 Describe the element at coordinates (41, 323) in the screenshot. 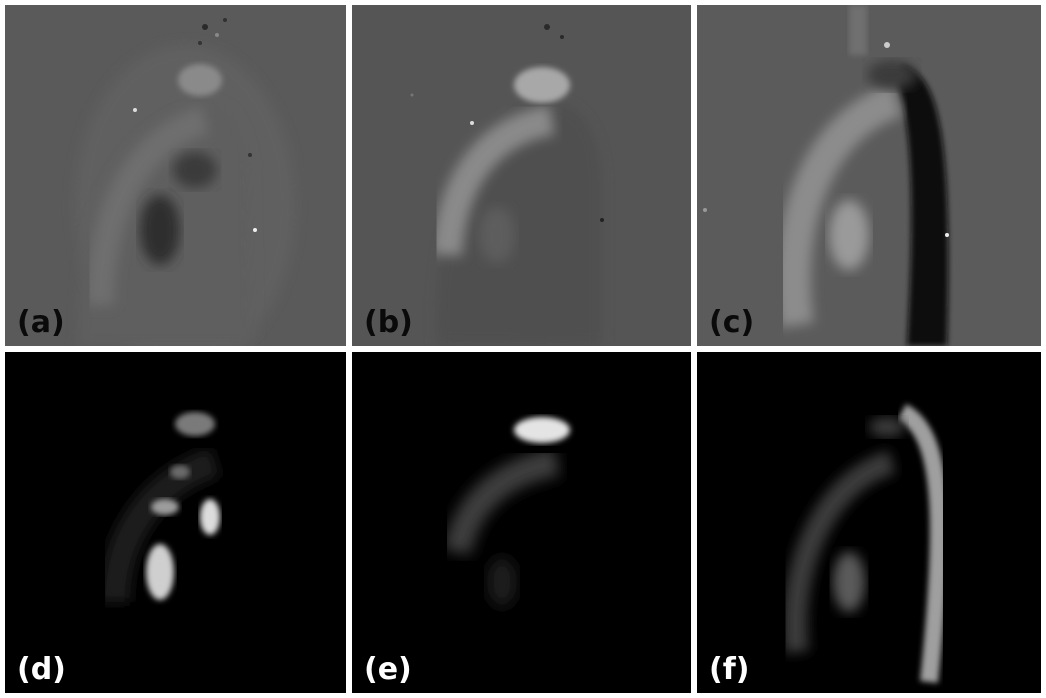

I see `panel-a-label: (a)` at that location.